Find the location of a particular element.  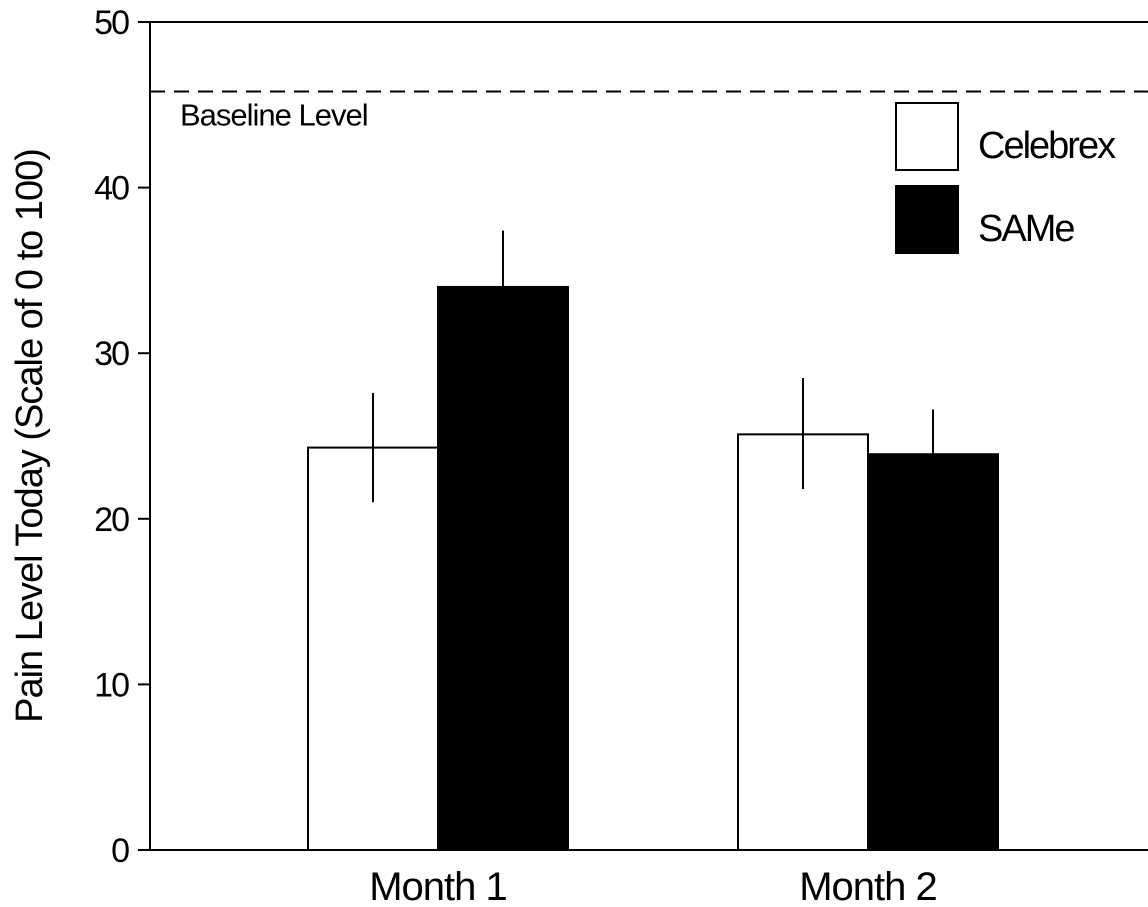

legend-swatch-celebrex is located at coordinates (927, 136).